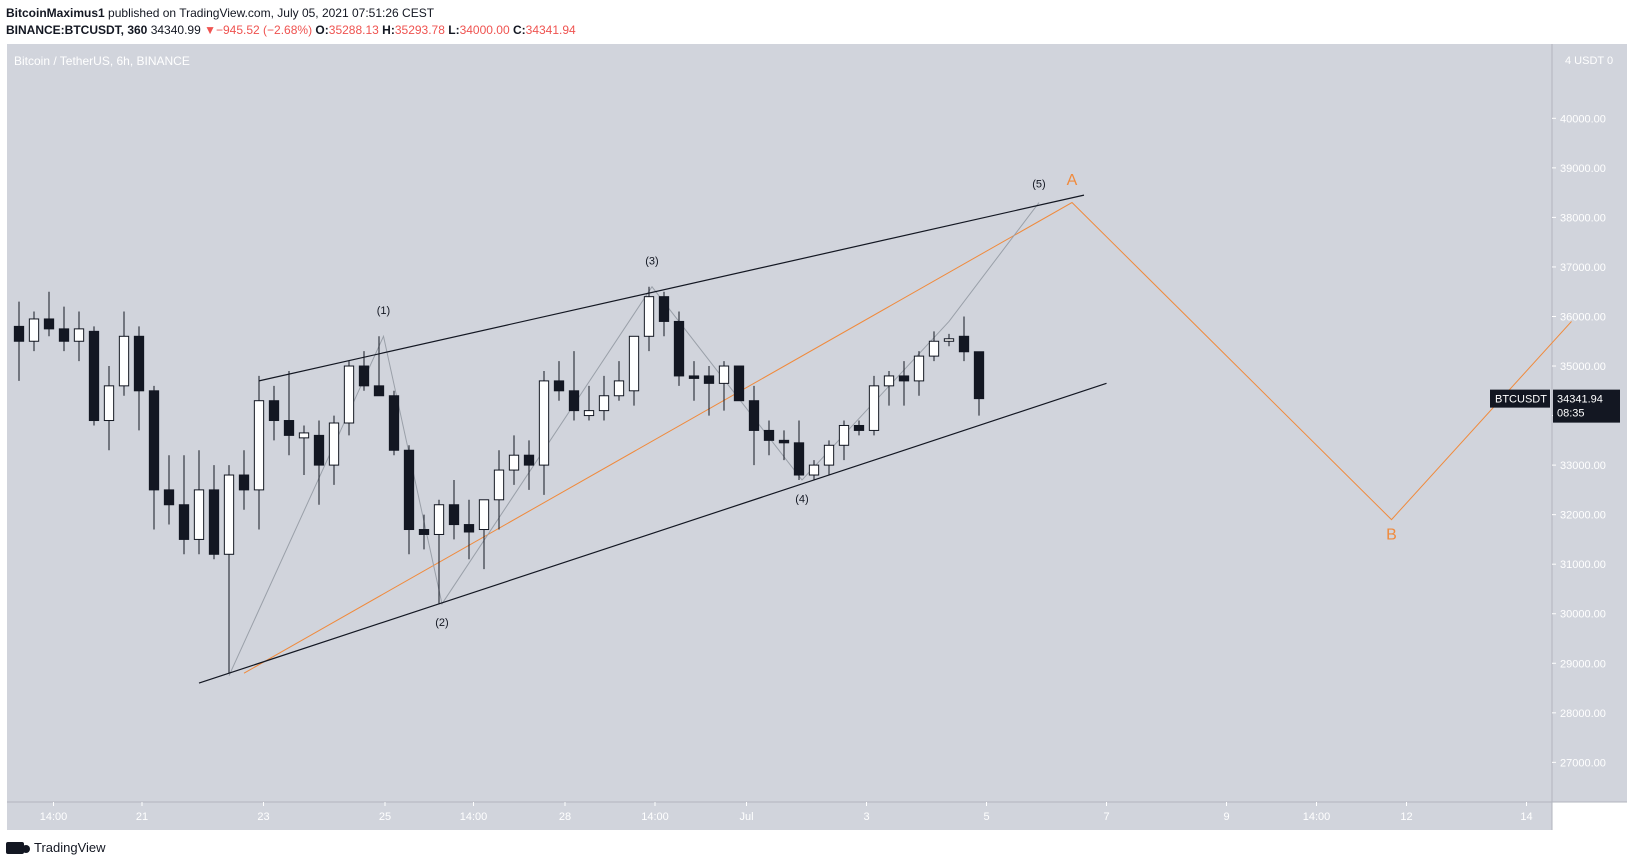 The width and height of the screenshot is (1627, 867). Describe the element at coordinates (779, 816) in the screenshot. I see `time-axis` at that location.